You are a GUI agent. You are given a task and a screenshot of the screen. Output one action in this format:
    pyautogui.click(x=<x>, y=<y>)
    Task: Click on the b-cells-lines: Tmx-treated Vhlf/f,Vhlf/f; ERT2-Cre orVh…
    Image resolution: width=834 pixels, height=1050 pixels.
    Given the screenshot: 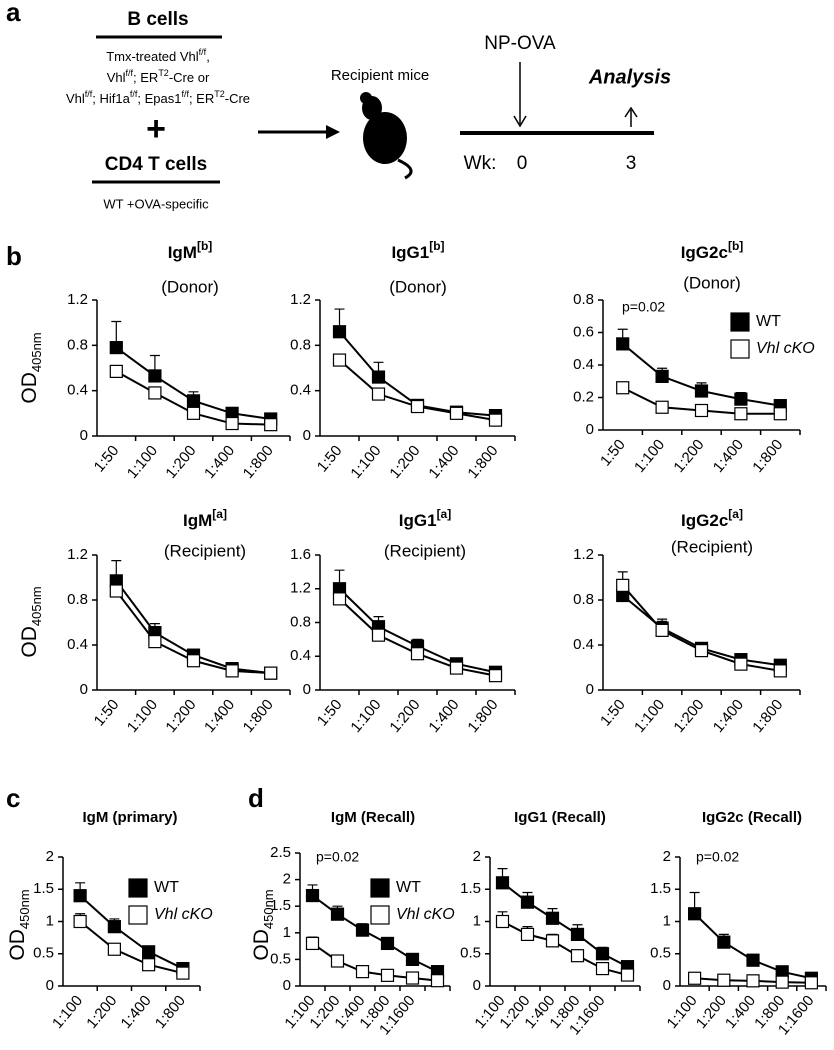 What is the action you would take?
    pyautogui.click(x=158, y=76)
    